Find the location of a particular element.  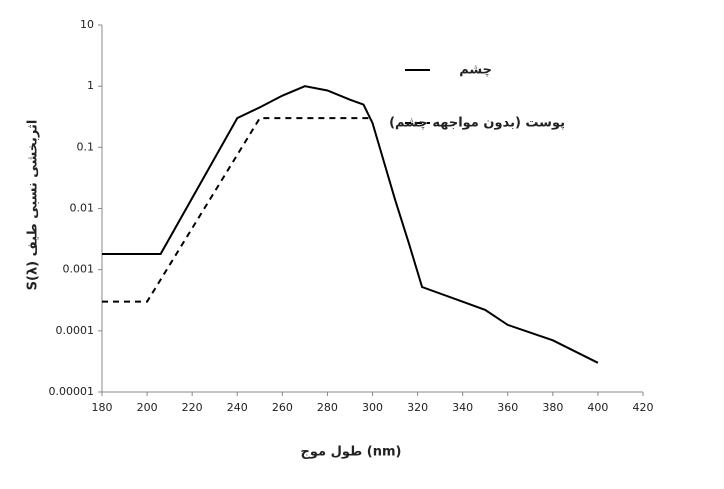

x-tick-label: 280 is located at coordinates (327, 407).